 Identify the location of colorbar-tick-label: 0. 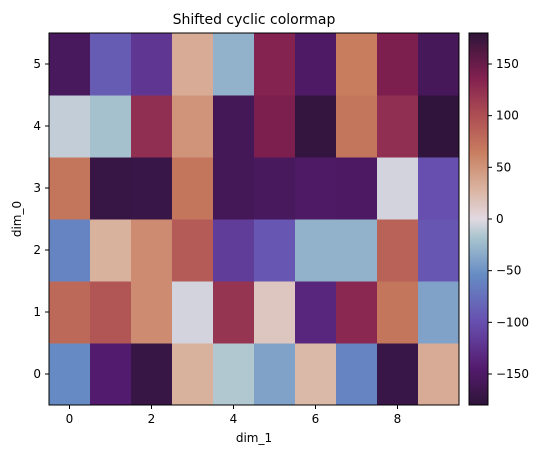
(500, 219).